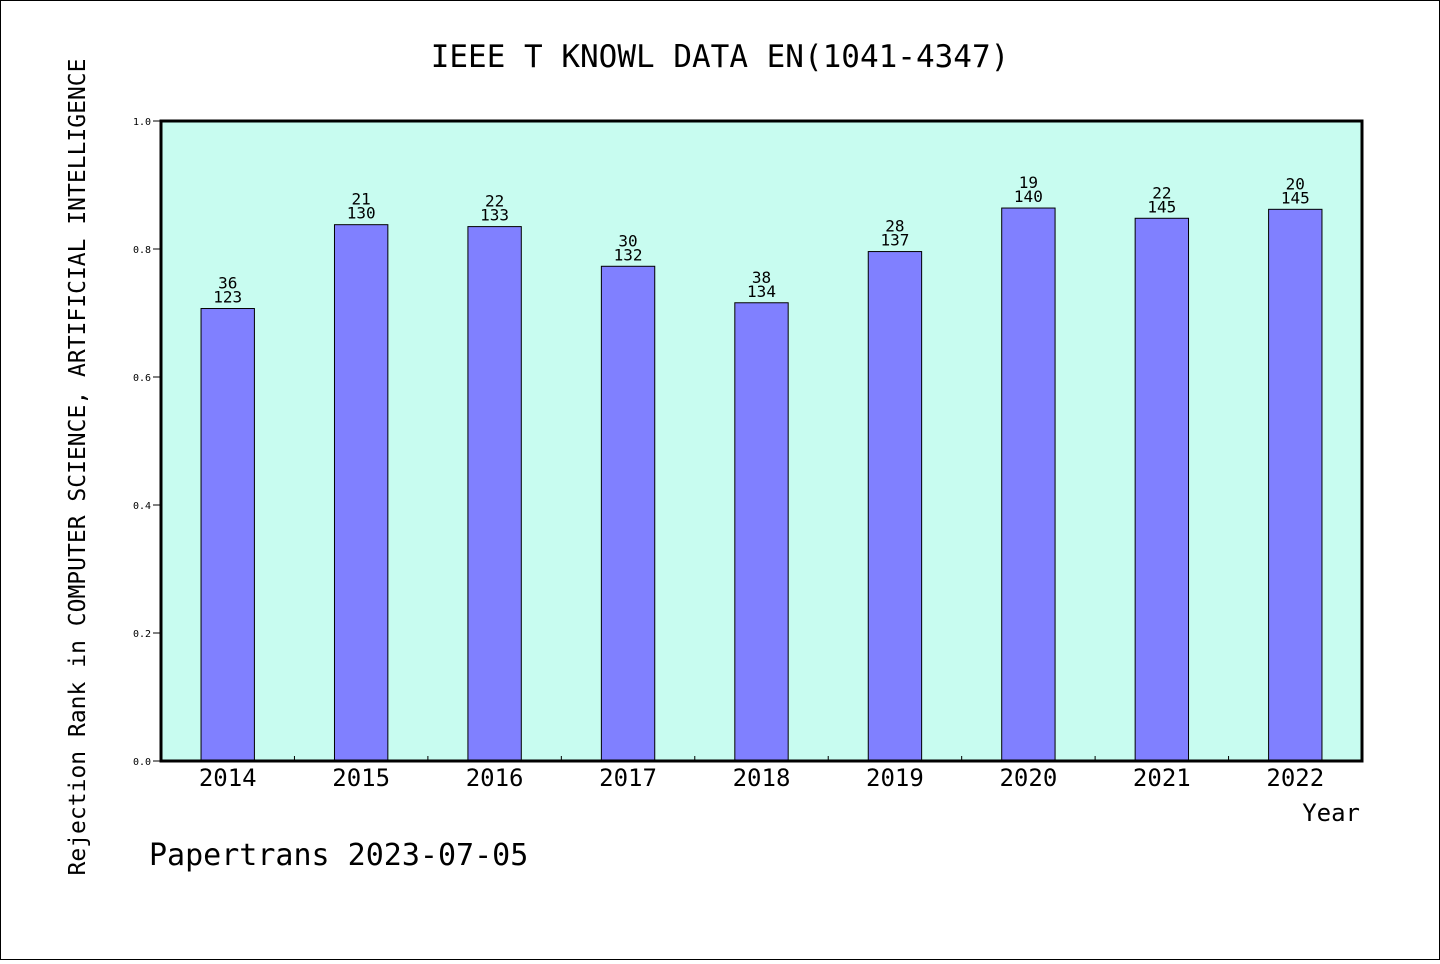 This screenshot has width=1440, height=964. Describe the element at coordinates (495, 778) in the screenshot. I see `x-tick-label: 2016` at that location.